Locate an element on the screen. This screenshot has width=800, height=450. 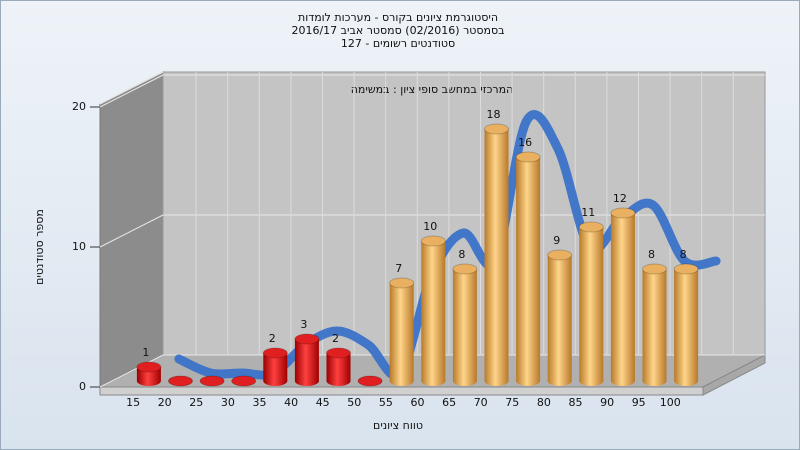
x-tick-label: 80 is located at coordinates (544, 402).